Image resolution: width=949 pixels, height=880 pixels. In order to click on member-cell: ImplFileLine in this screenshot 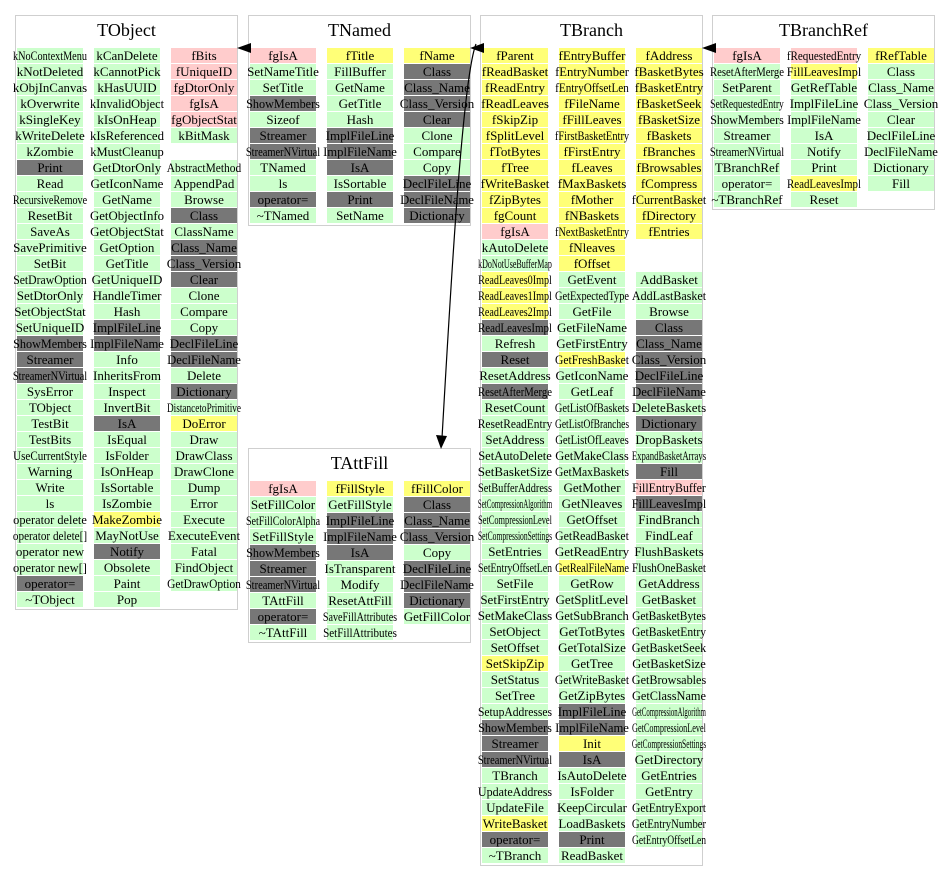, I will do `click(127, 327)`.